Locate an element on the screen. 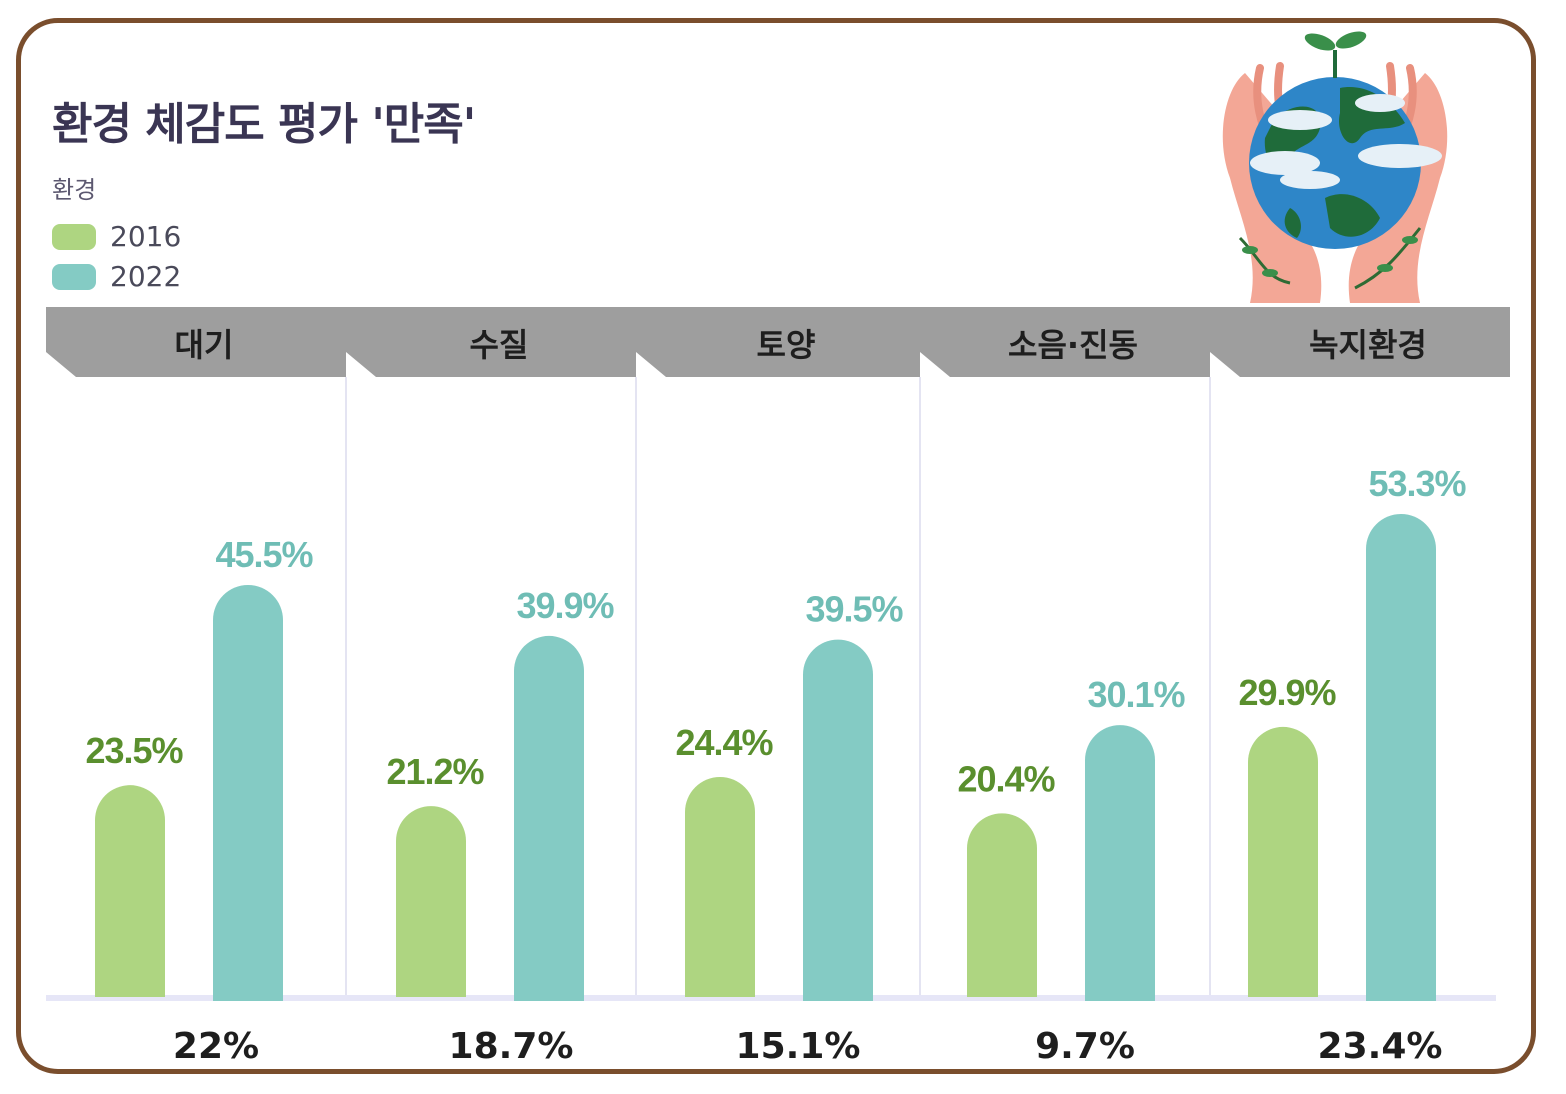  difference-label: 18.7% is located at coordinates (511, 1046).